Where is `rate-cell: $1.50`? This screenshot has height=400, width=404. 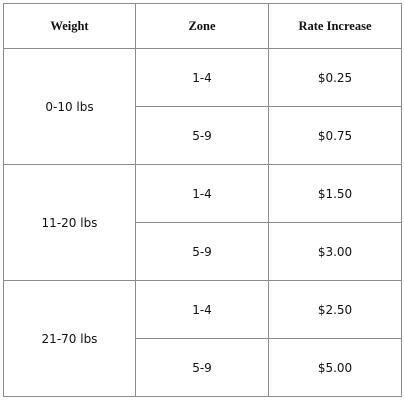
rate-cell: $1.50 is located at coordinates (335, 193).